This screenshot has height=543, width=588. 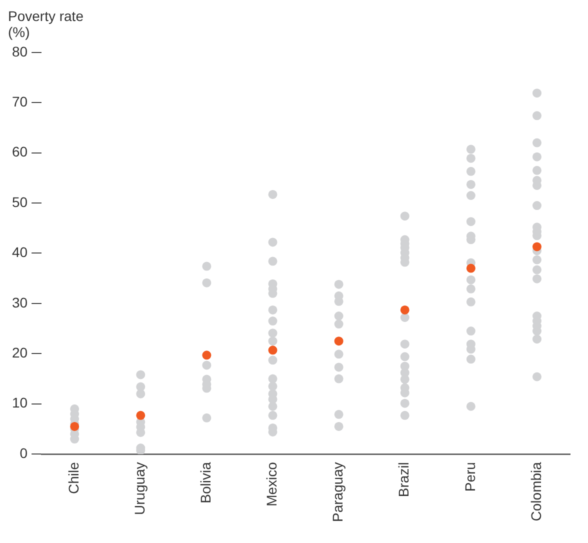 What do you see at coordinates (20, 152) in the screenshot?
I see `y-tick-label: 60` at bounding box center [20, 152].